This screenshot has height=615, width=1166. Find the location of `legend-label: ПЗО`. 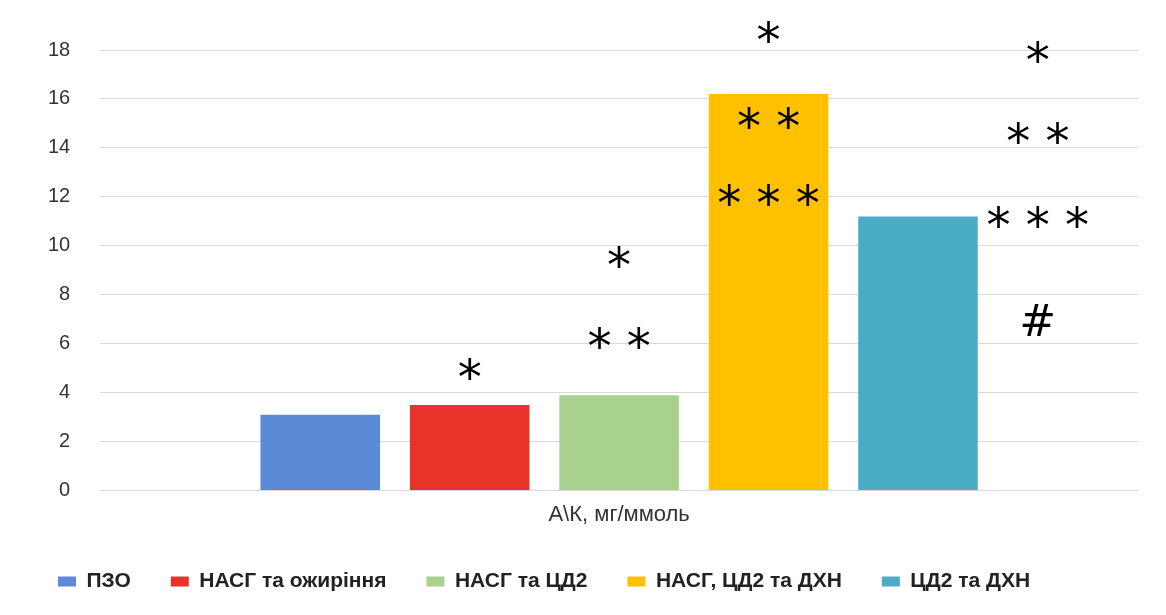

legend-label: ПЗО is located at coordinates (108, 580).